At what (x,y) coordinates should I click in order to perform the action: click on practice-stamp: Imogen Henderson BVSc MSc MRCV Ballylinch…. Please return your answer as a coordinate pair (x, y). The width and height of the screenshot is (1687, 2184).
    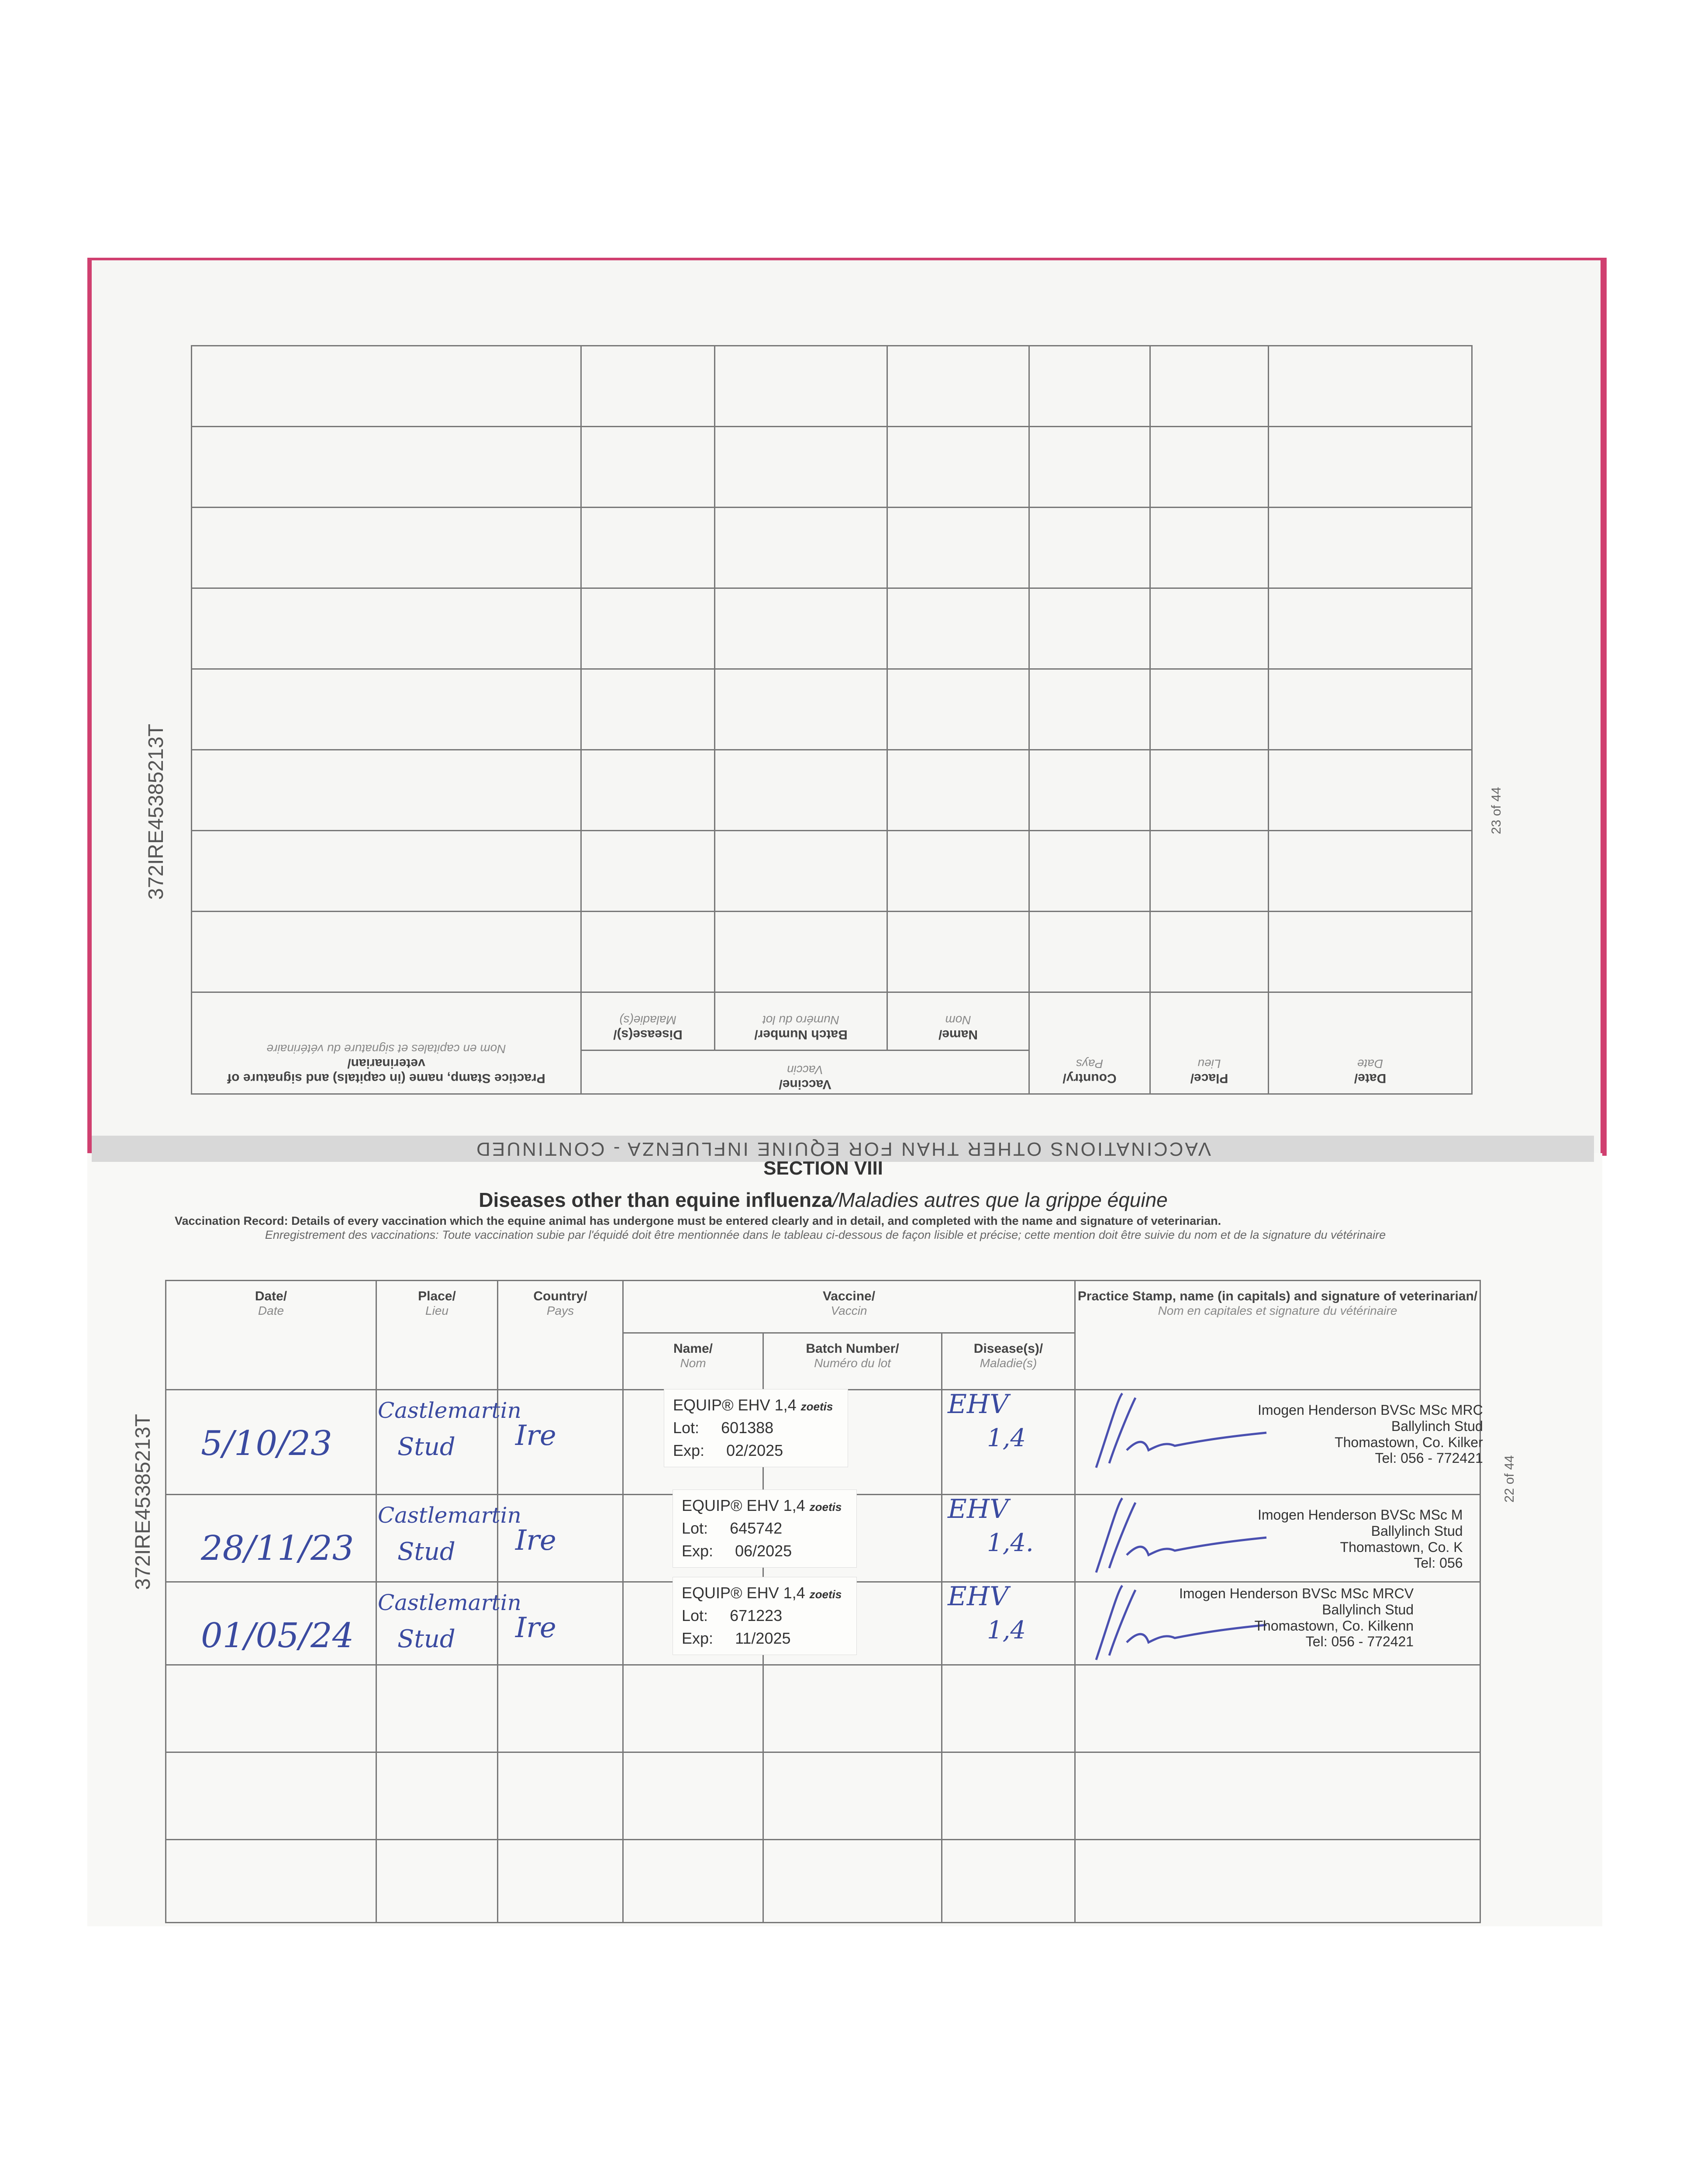
    Looking at the image, I should click on (1296, 1618).